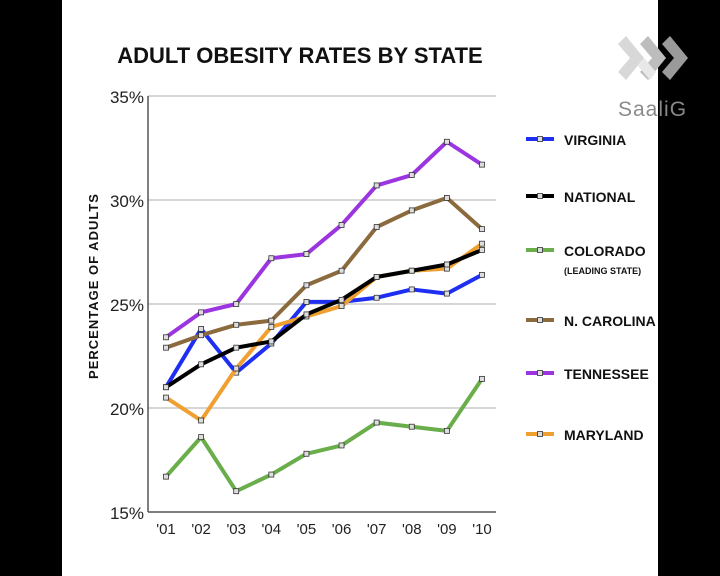  What do you see at coordinates (272, 529) in the screenshot?
I see `x-tick-label: '04` at bounding box center [272, 529].